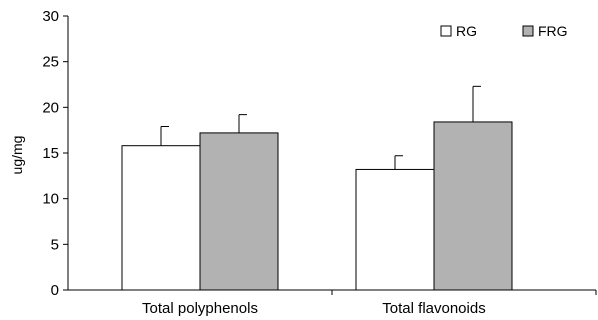 This screenshot has height=320, width=598. What do you see at coordinates (50, 107) in the screenshot?
I see `y-tick-label: 20` at bounding box center [50, 107].